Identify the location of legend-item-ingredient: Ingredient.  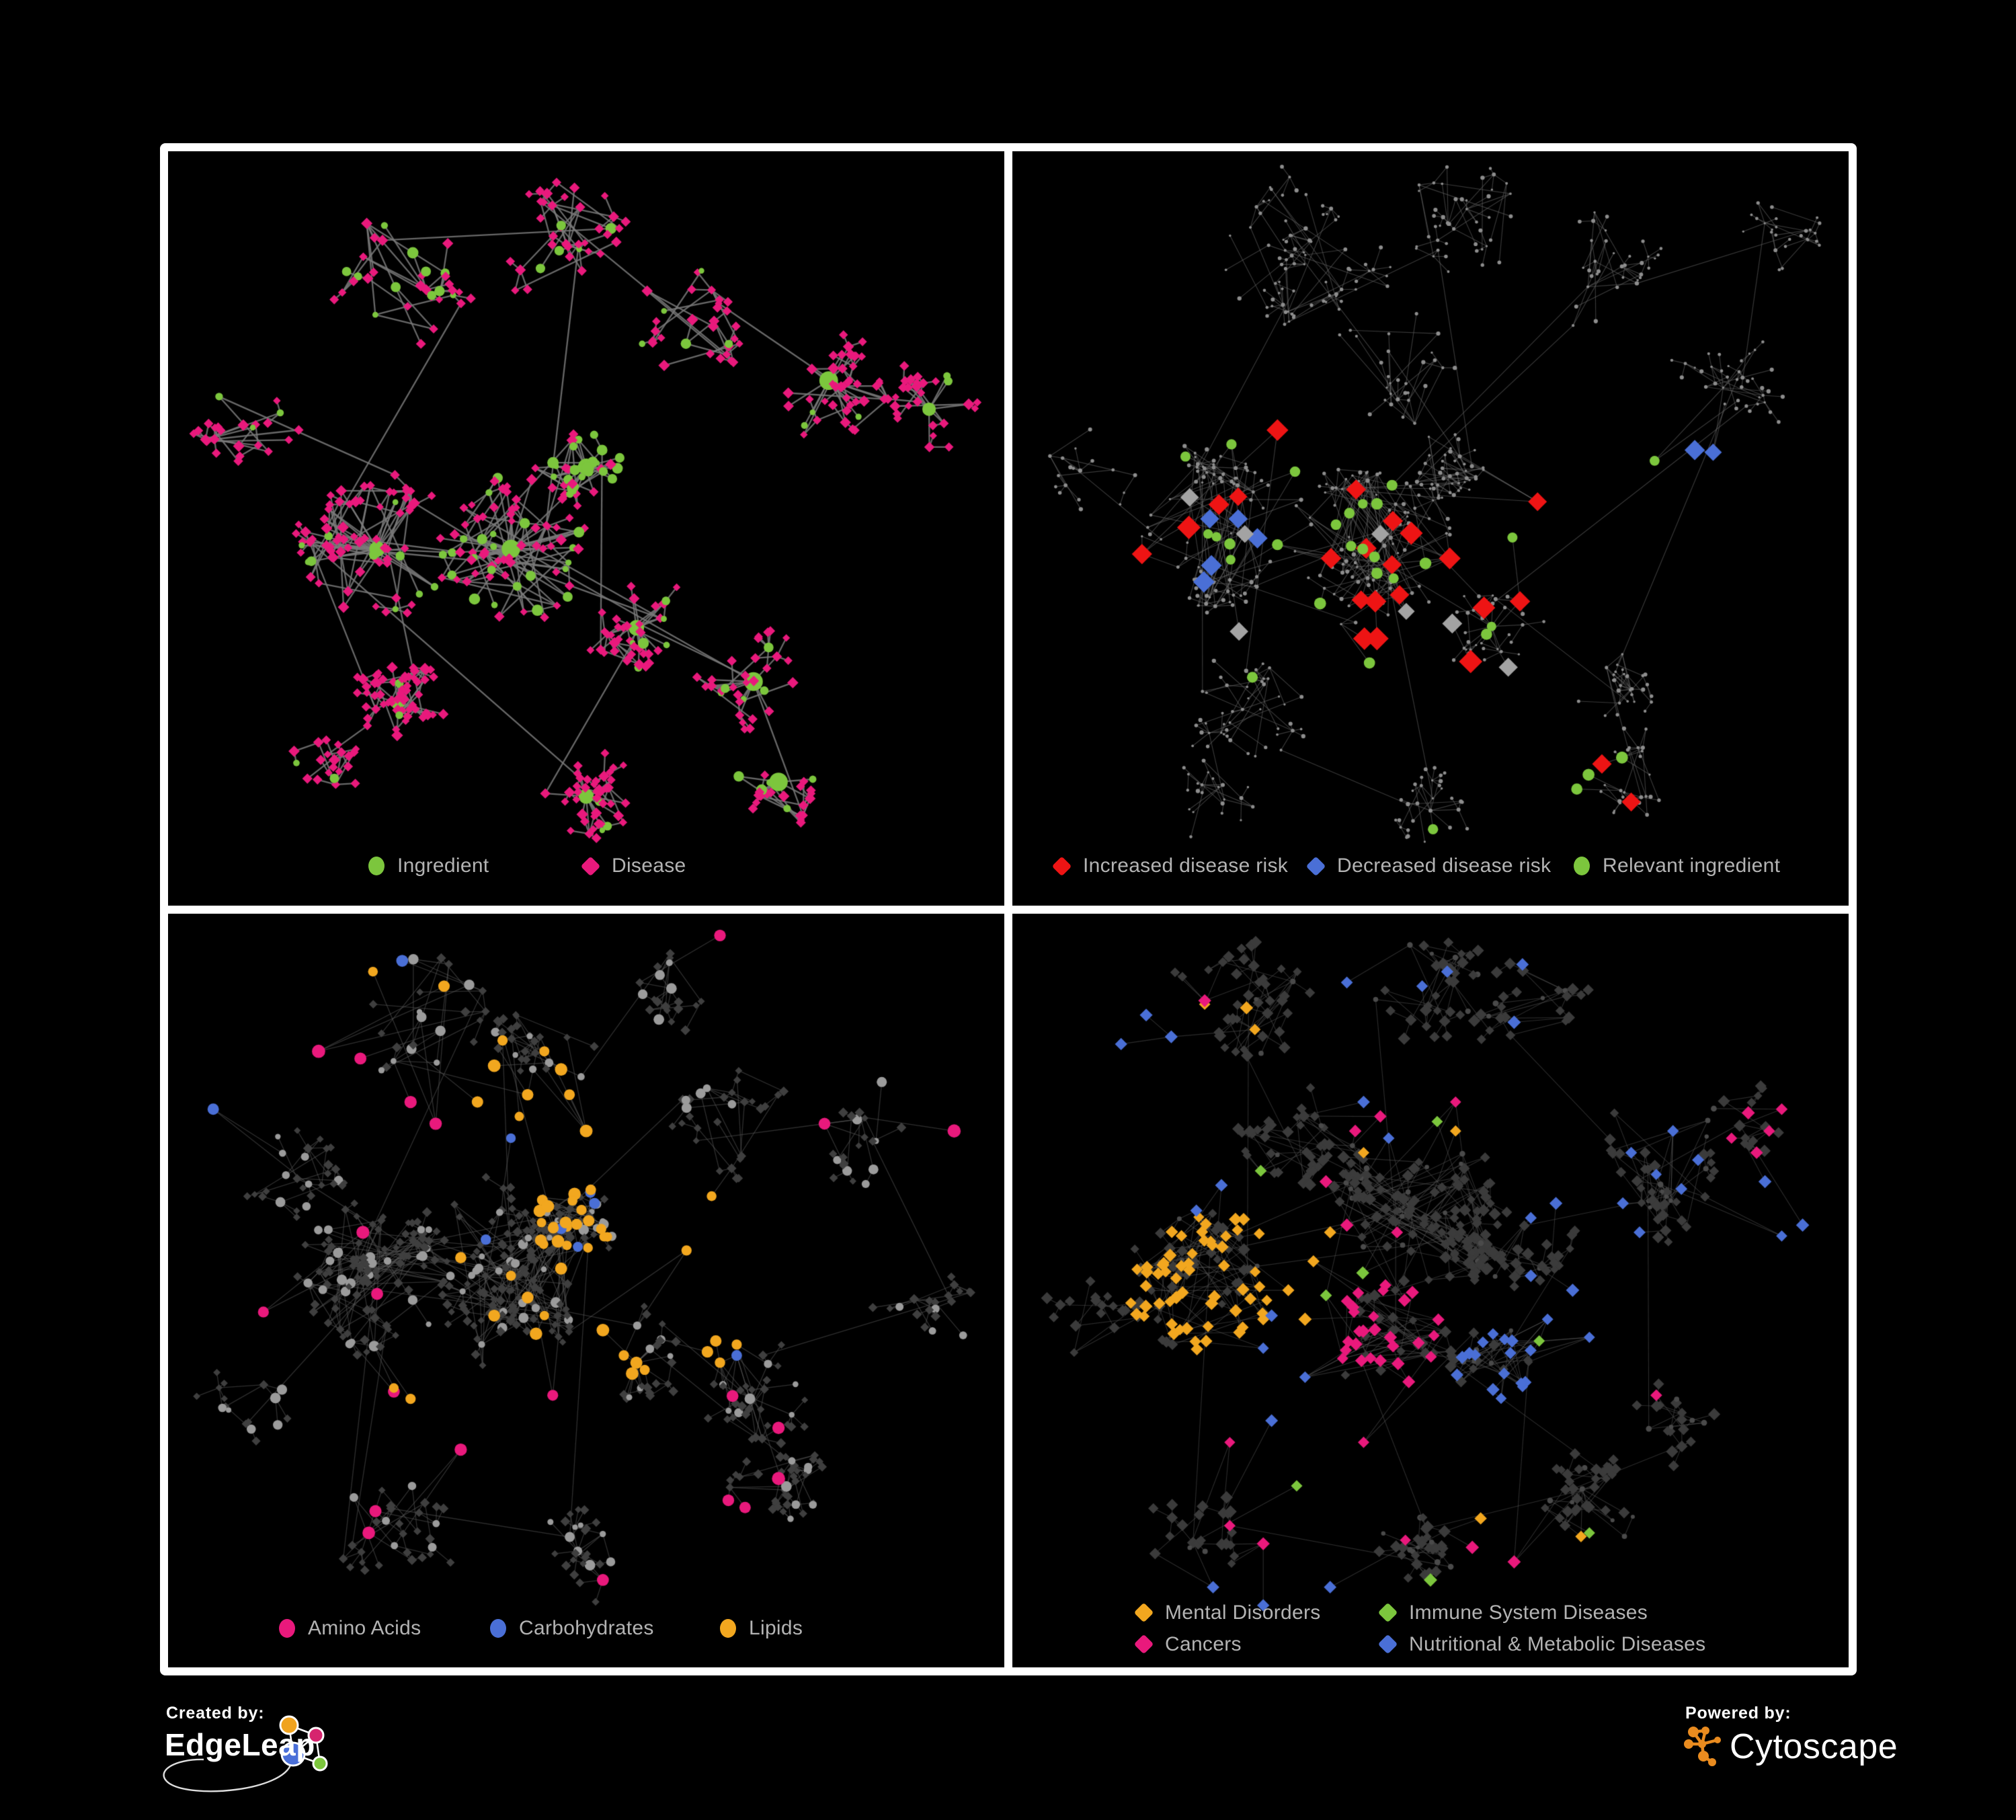
(428, 866).